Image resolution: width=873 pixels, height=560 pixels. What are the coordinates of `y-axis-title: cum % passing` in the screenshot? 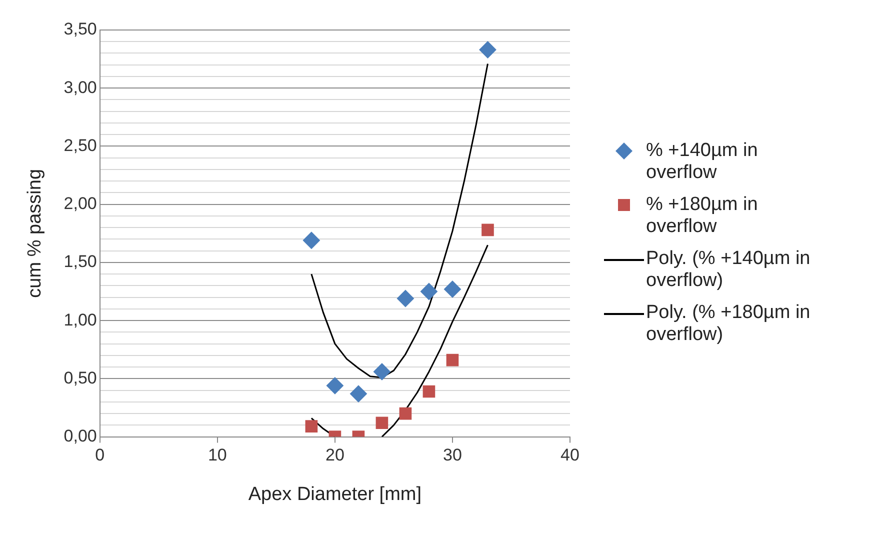 It's located at (35, 233).